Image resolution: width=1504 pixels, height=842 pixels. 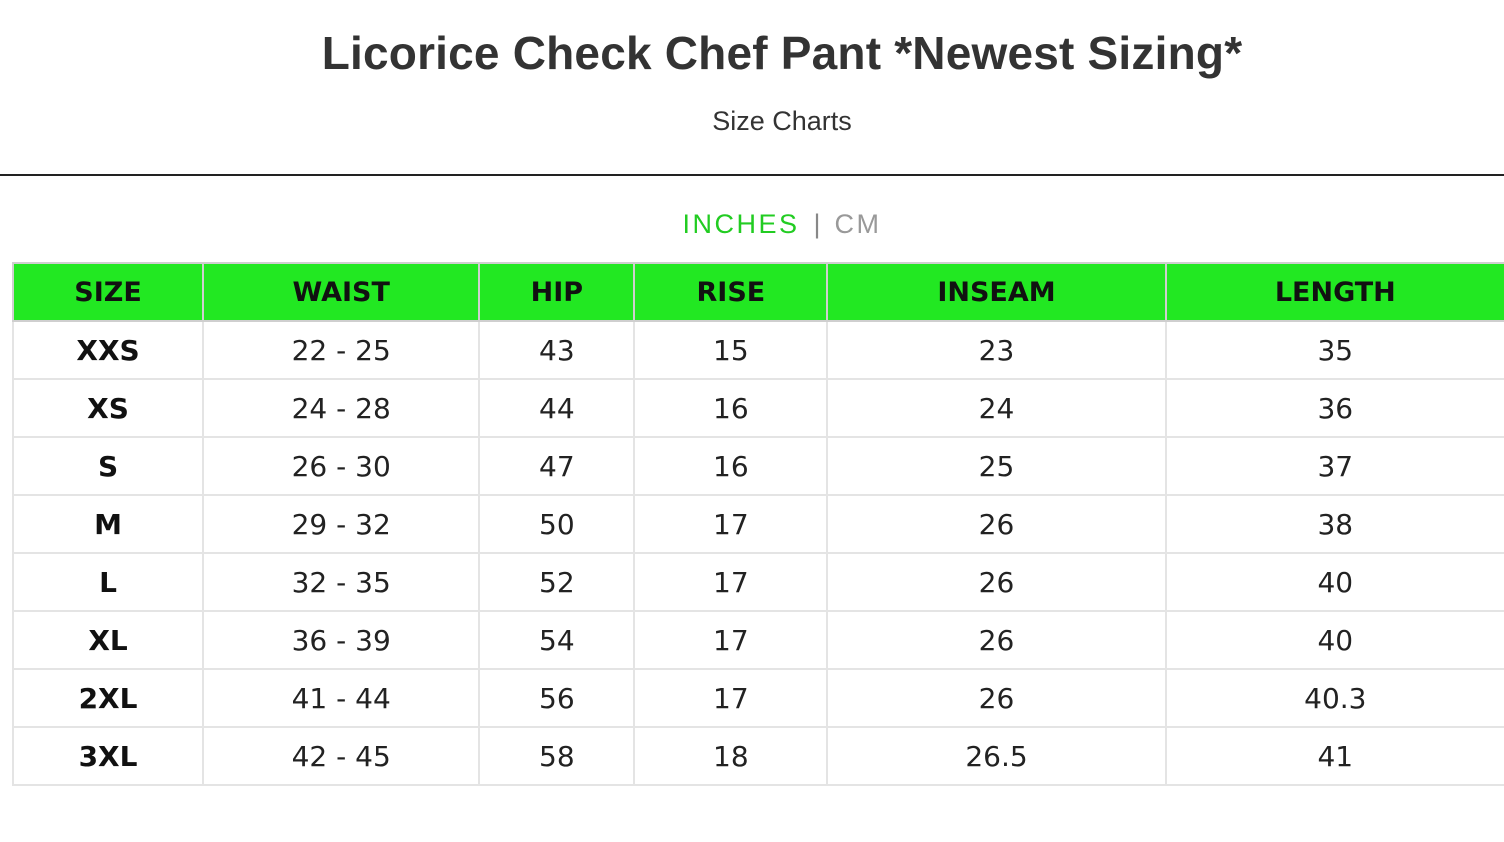 I want to click on inseam-cell: 26.5, so click(x=996, y=756).